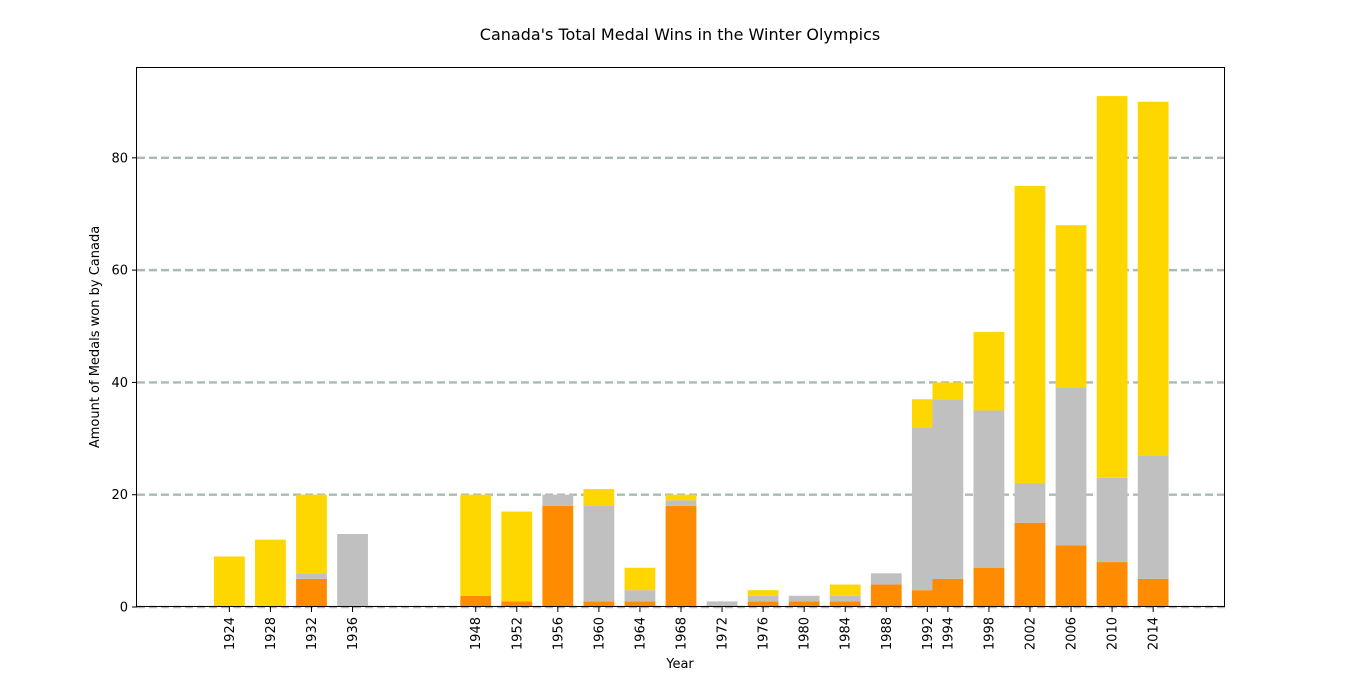 Image resolution: width=1361 pixels, height=674 pixels. What do you see at coordinates (311, 534) in the screenshot?
I see `bar-gold-1932` at bounding box center [311, 534].